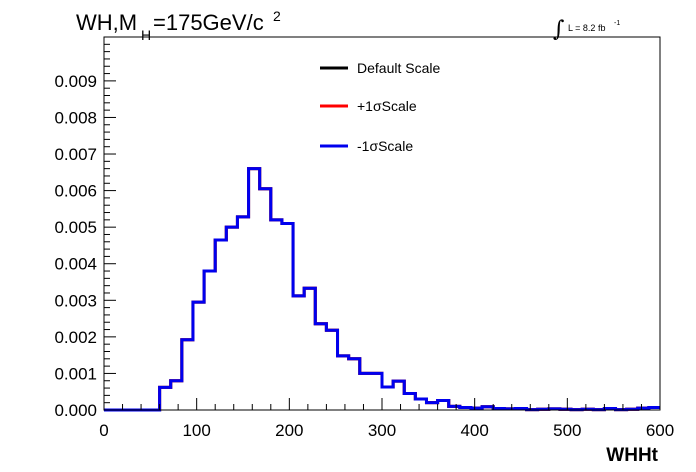 This screenshot has height=472, width=696. I want to click on y-tick-label: 0.002, so click(75, 337).